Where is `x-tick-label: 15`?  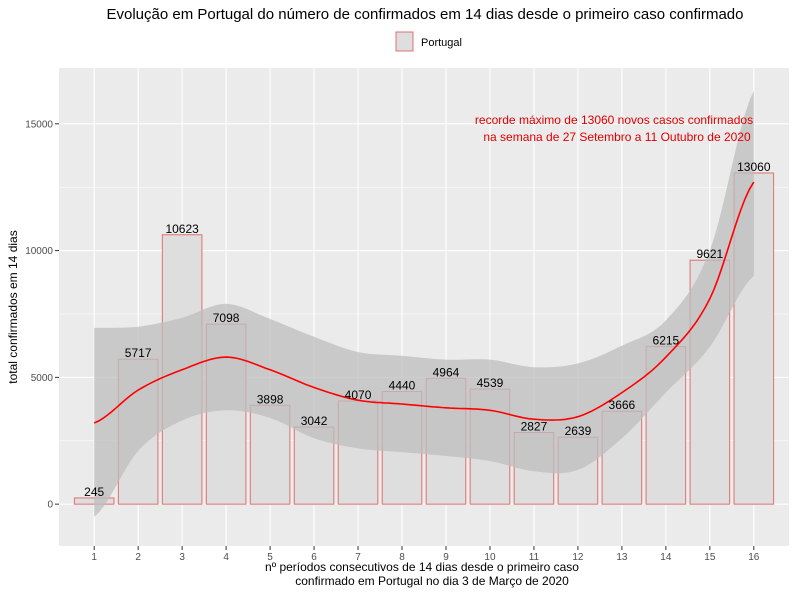
x-tick-label: 15 is located at coordinates (710, 557).